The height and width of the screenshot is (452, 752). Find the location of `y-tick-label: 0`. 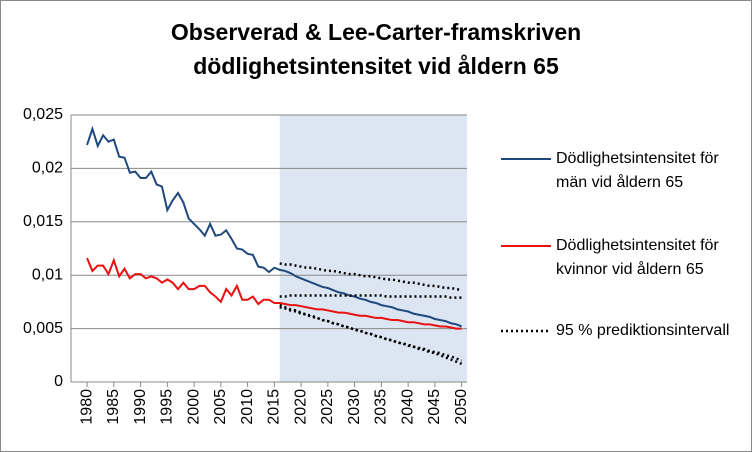

y-tick-label: 0 is located at coordinates (58, 381).